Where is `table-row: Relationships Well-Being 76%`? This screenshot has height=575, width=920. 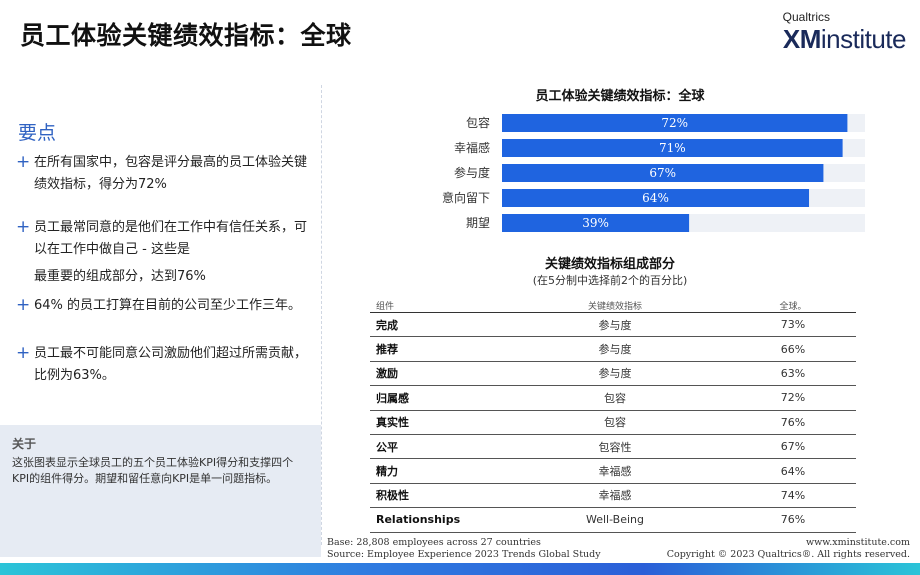 table-row: Relationships Well-Being 76% is located at coordinates (613, 520).